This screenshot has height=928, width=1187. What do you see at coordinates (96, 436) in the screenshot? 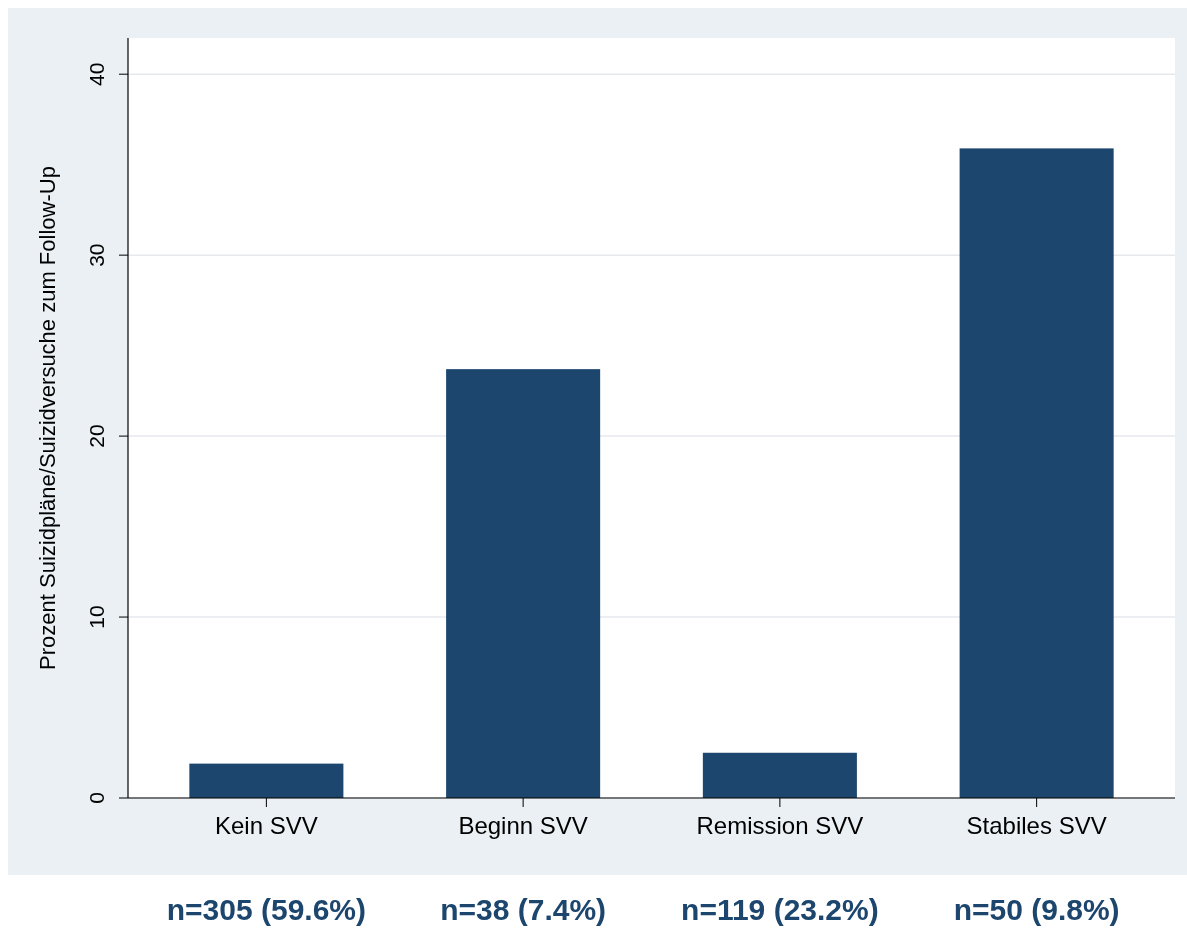
I see `y-tick-label: 20` at bounding box center [96, 436].